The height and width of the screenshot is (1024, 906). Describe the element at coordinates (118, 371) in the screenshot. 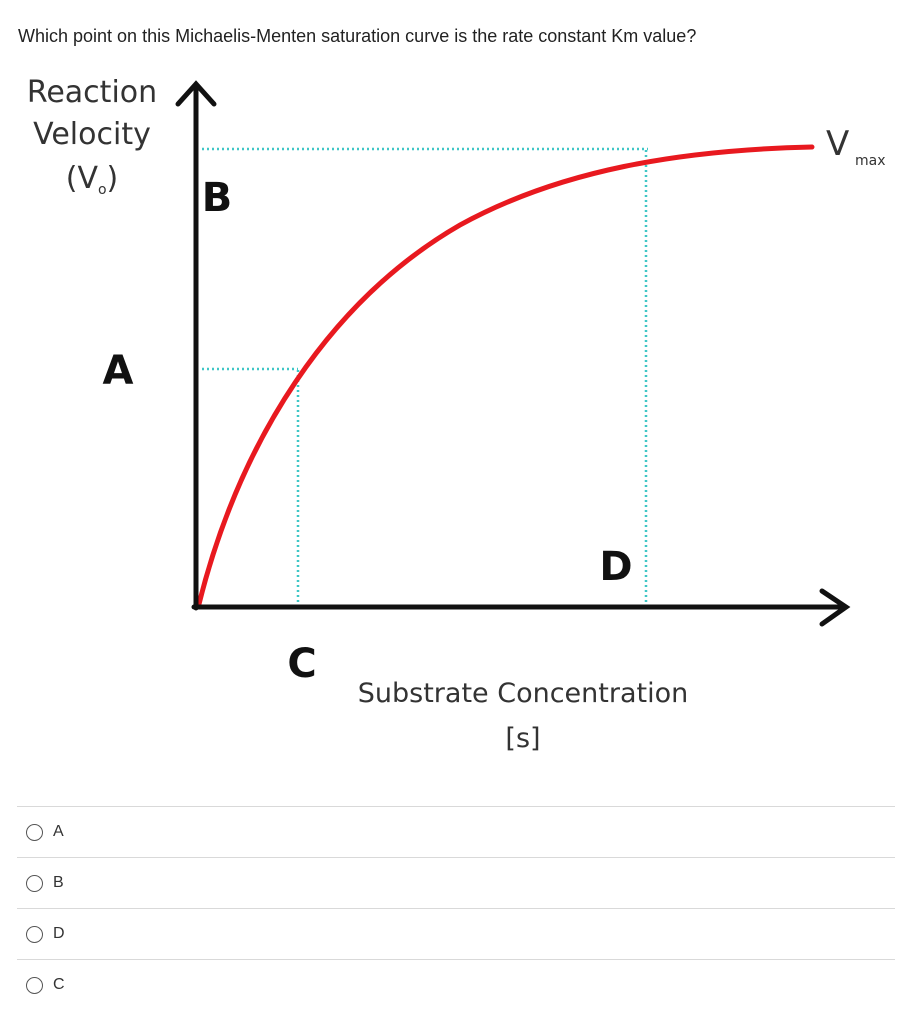

I see `point-label-a: A` at that location.